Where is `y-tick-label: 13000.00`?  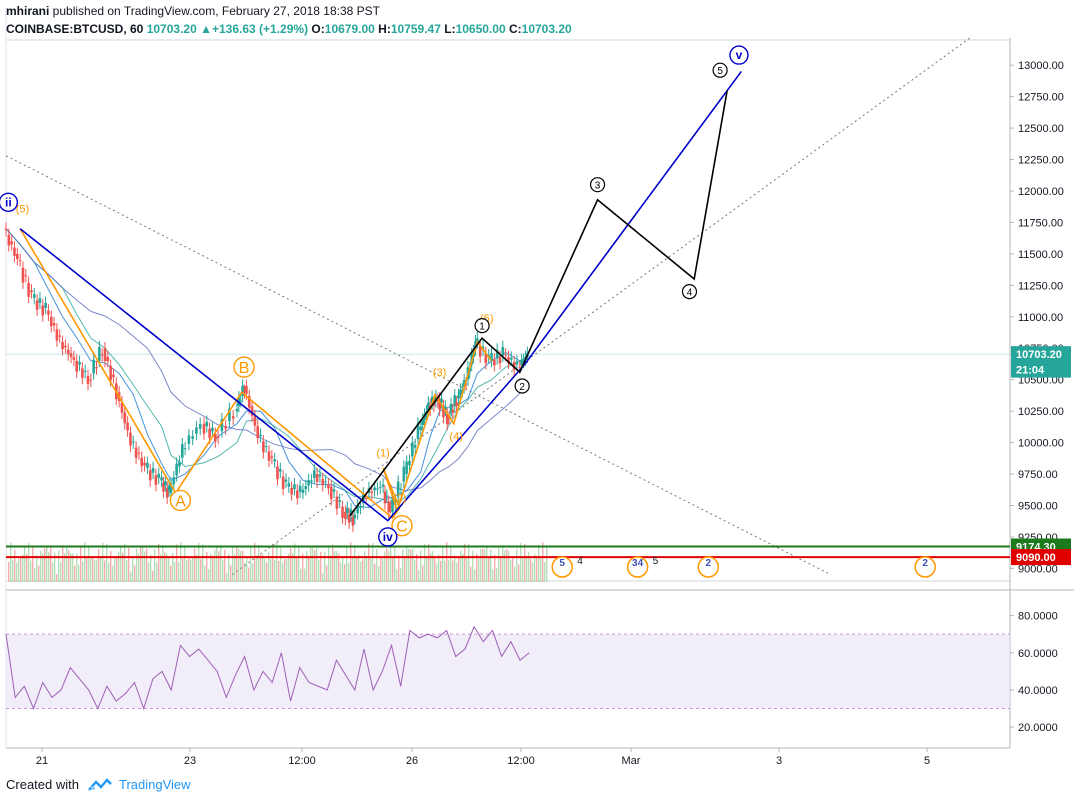 y-tick-label: 13000.00 is located at coordinates (1041, 66).